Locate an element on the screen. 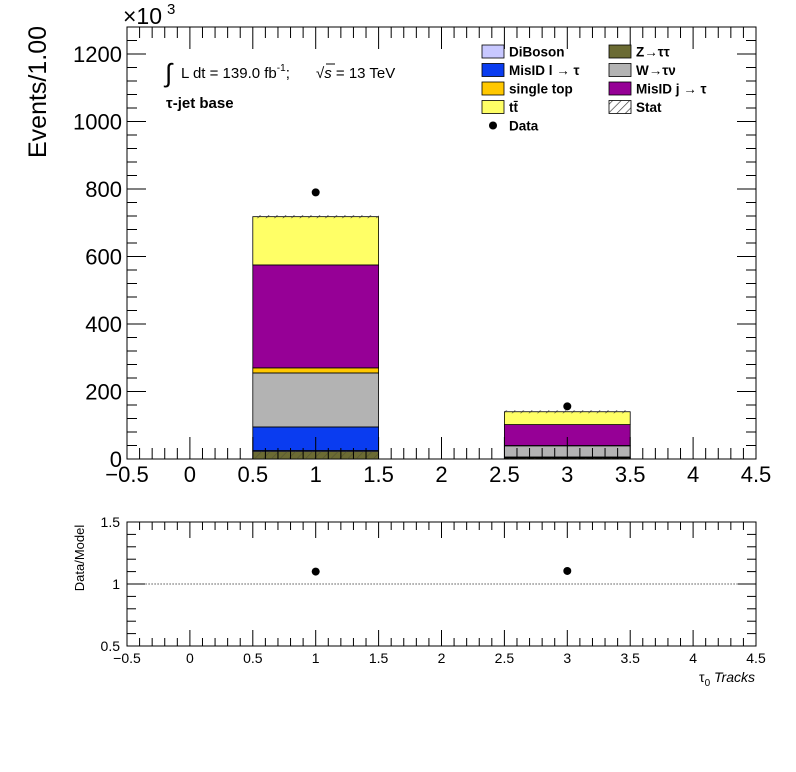 This screenshot has height=772, width=796. legend-item: W→τν is located at coordinates (642, 70).